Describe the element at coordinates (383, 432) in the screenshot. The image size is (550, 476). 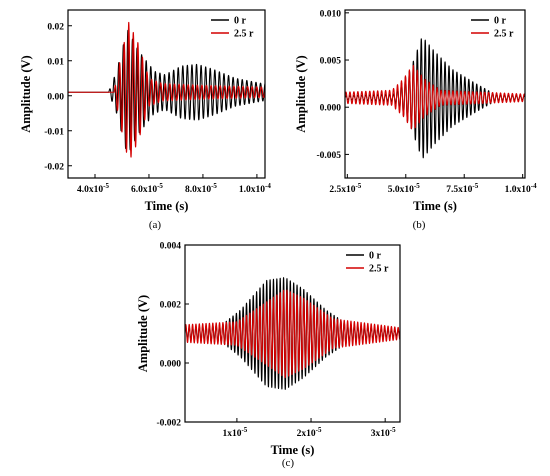
I see `x-tick-label: 3x10⁻⁵` at that location.